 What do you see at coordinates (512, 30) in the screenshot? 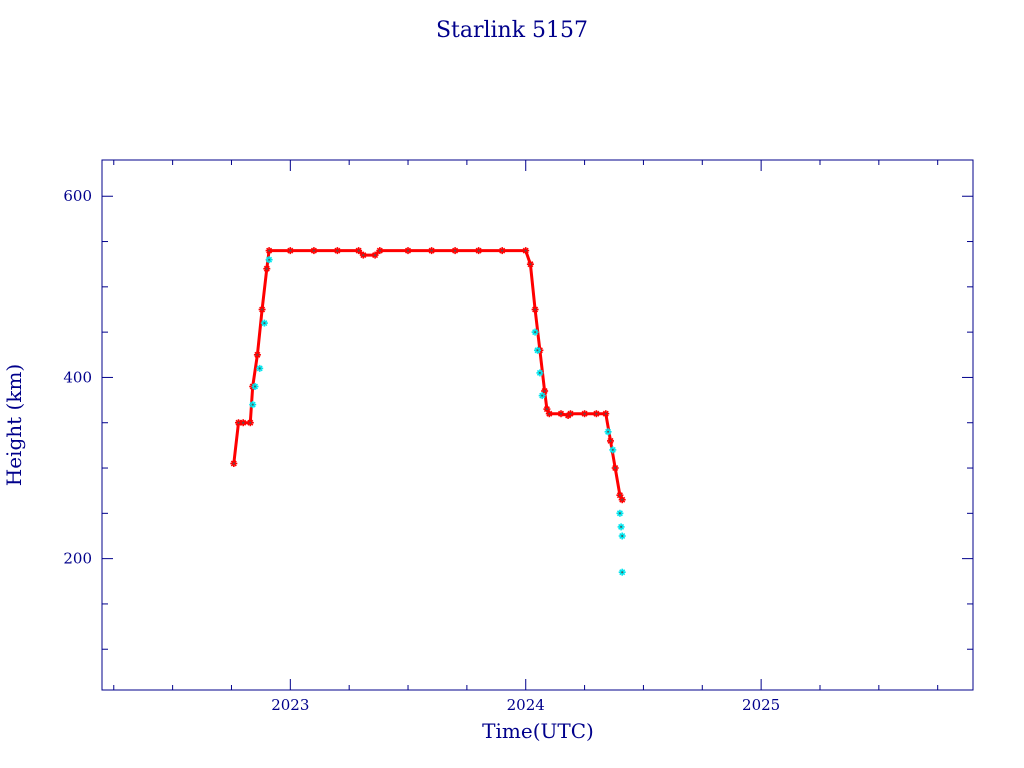
I see `chart-title: Starlink 5157` at bounding box center [512, 30].